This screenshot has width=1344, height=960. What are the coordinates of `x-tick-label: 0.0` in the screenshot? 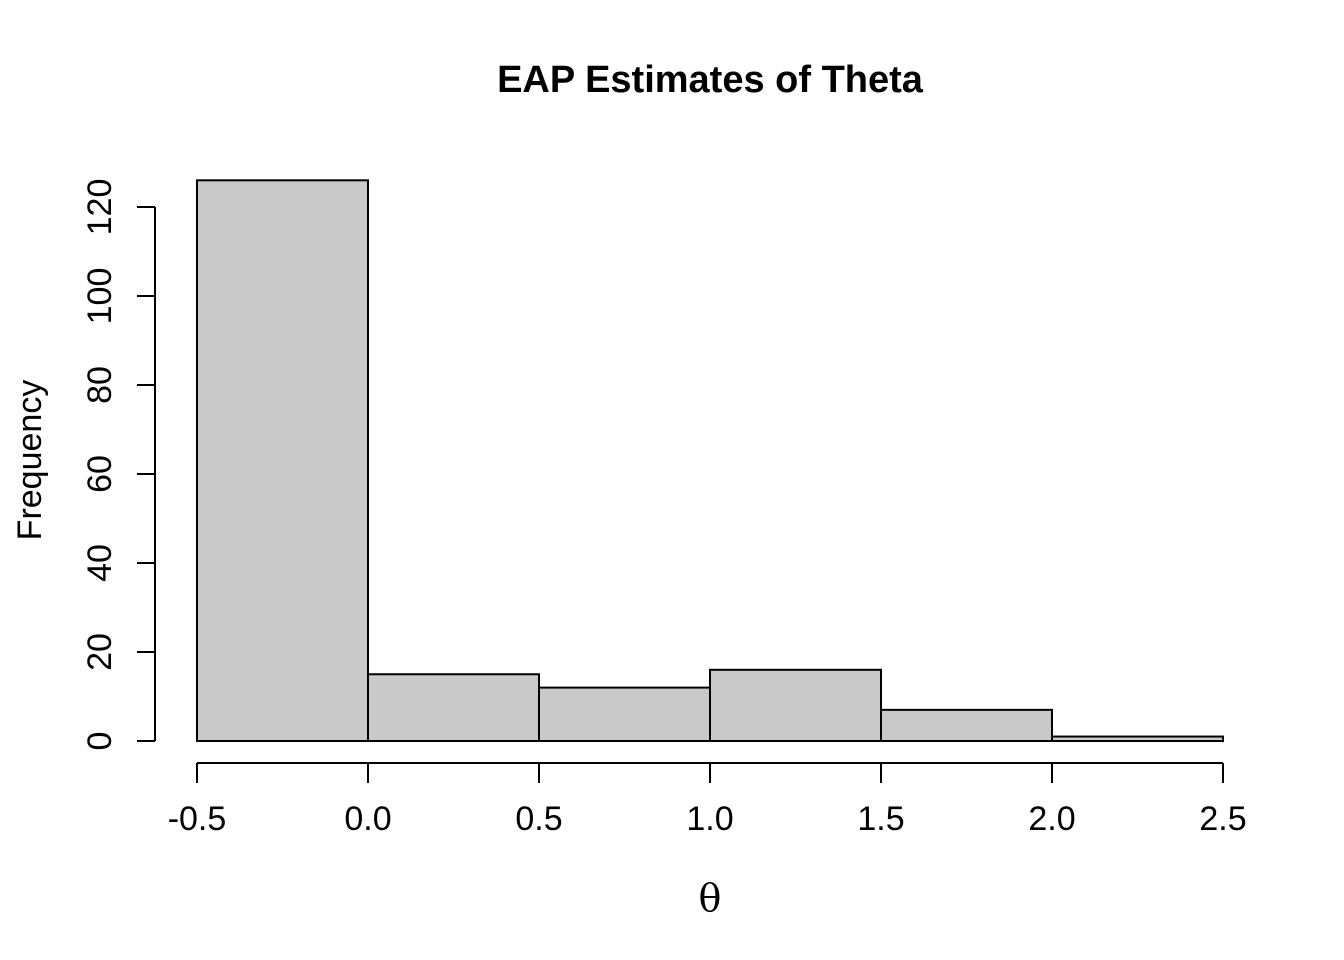 It's located at (367, 819).